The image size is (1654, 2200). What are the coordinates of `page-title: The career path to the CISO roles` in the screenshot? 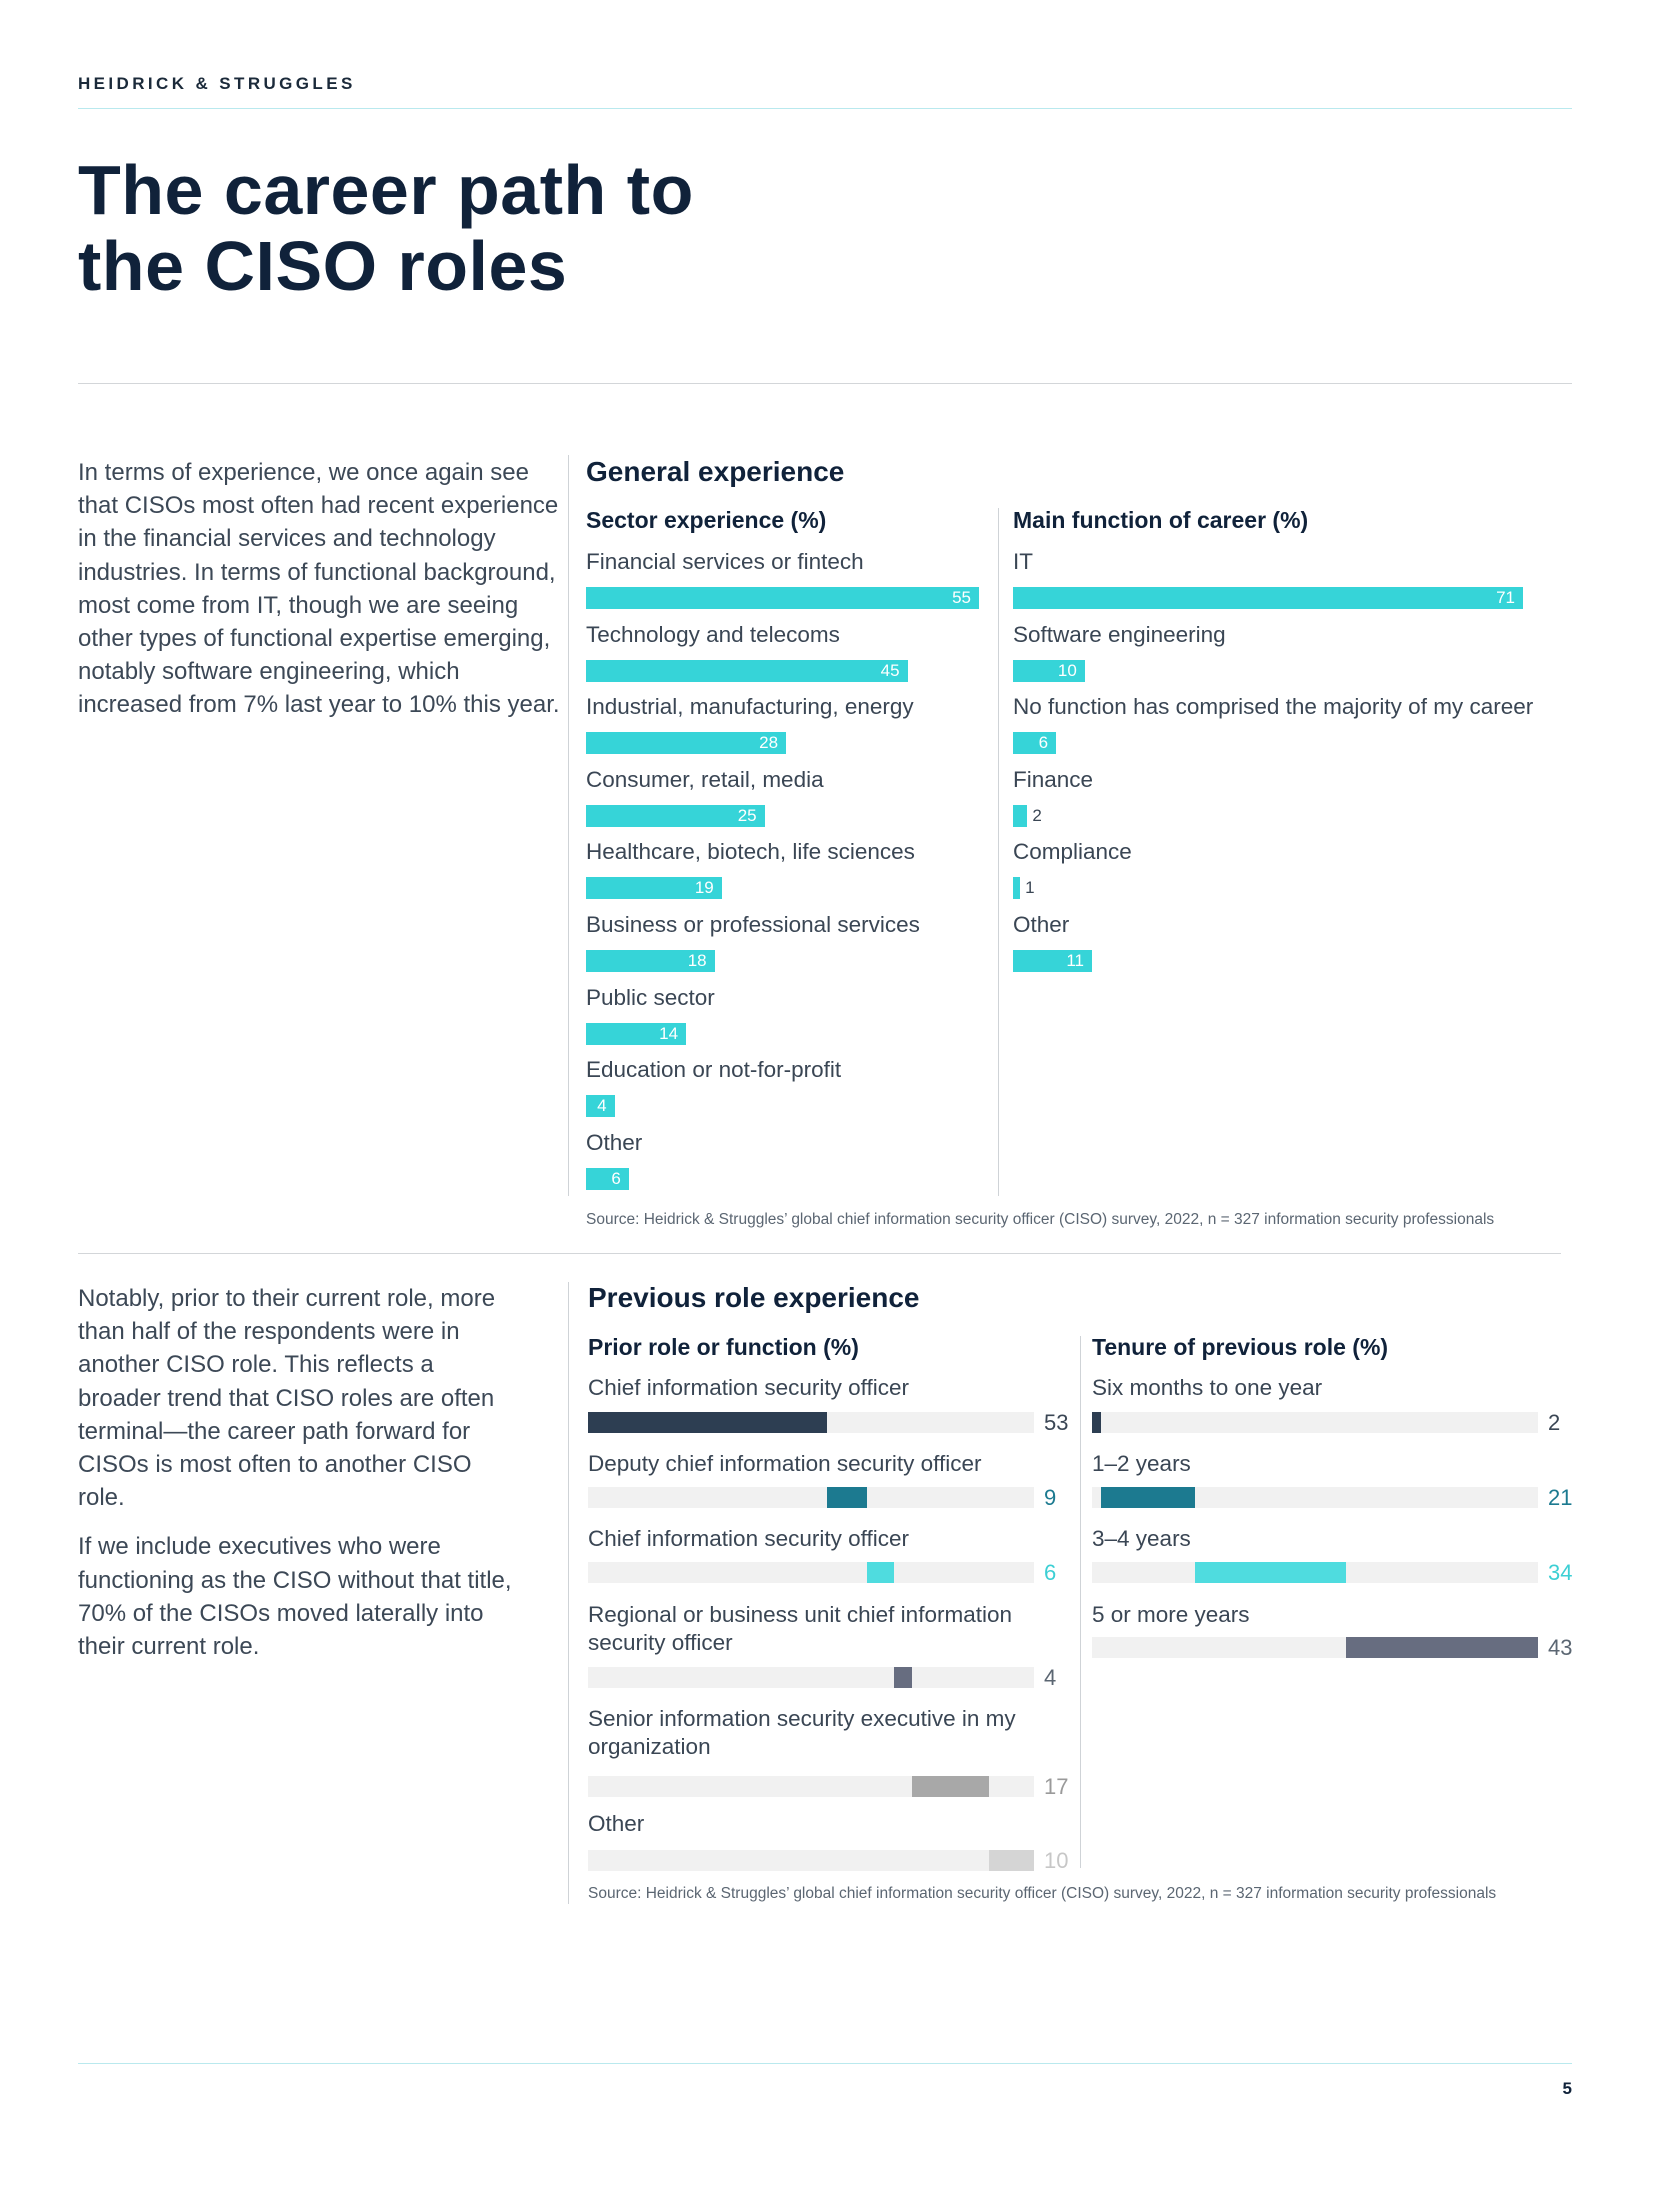 It's located at (386, 228).